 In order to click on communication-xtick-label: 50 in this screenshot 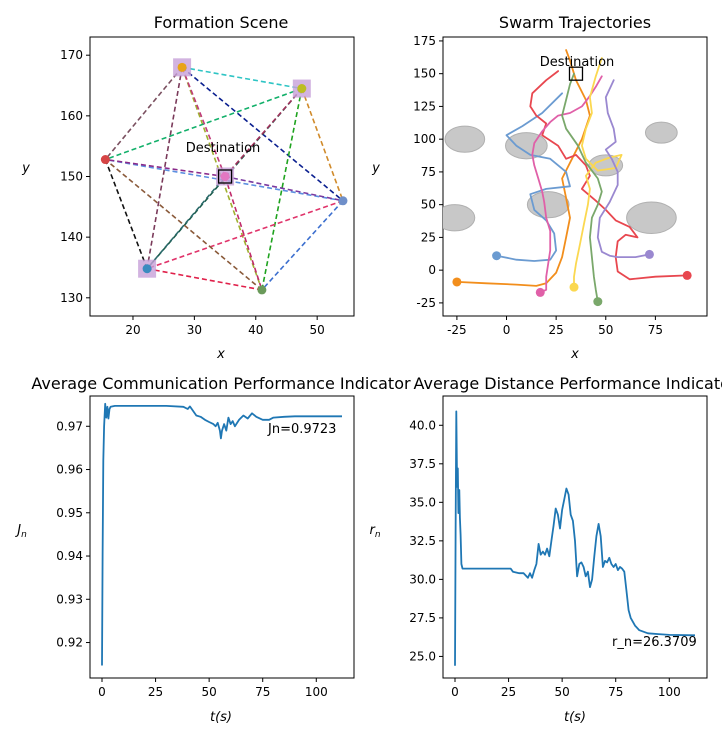, I will do `click(209, 692)`.